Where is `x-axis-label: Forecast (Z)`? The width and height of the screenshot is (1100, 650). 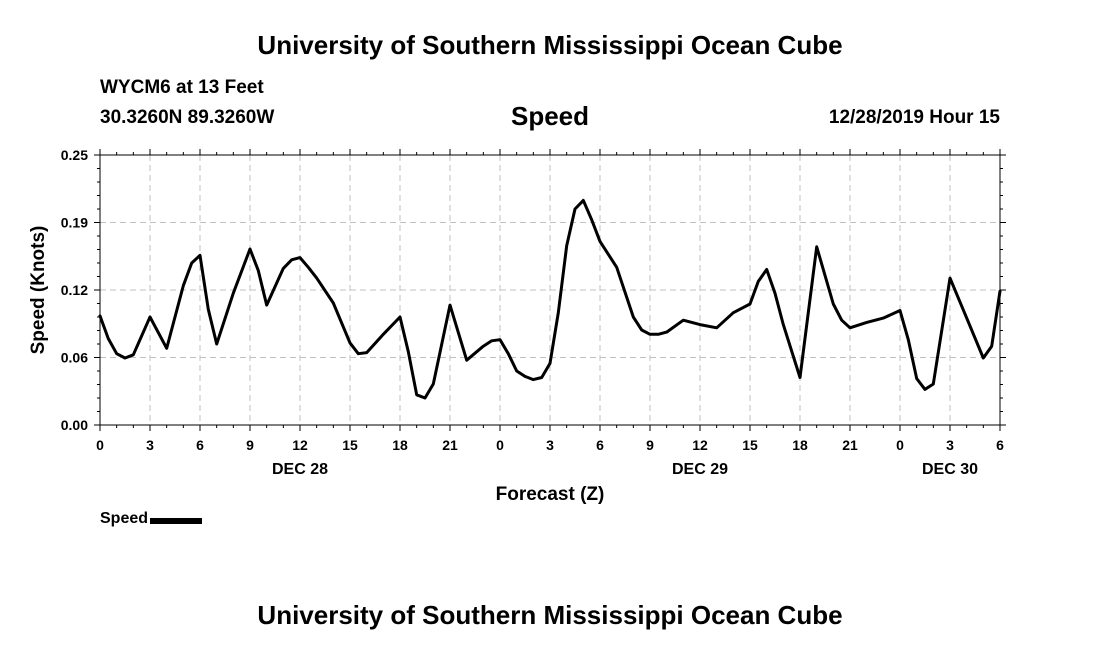 x-axis-label: Forecast (Z) is located at coordinates (550, 494).